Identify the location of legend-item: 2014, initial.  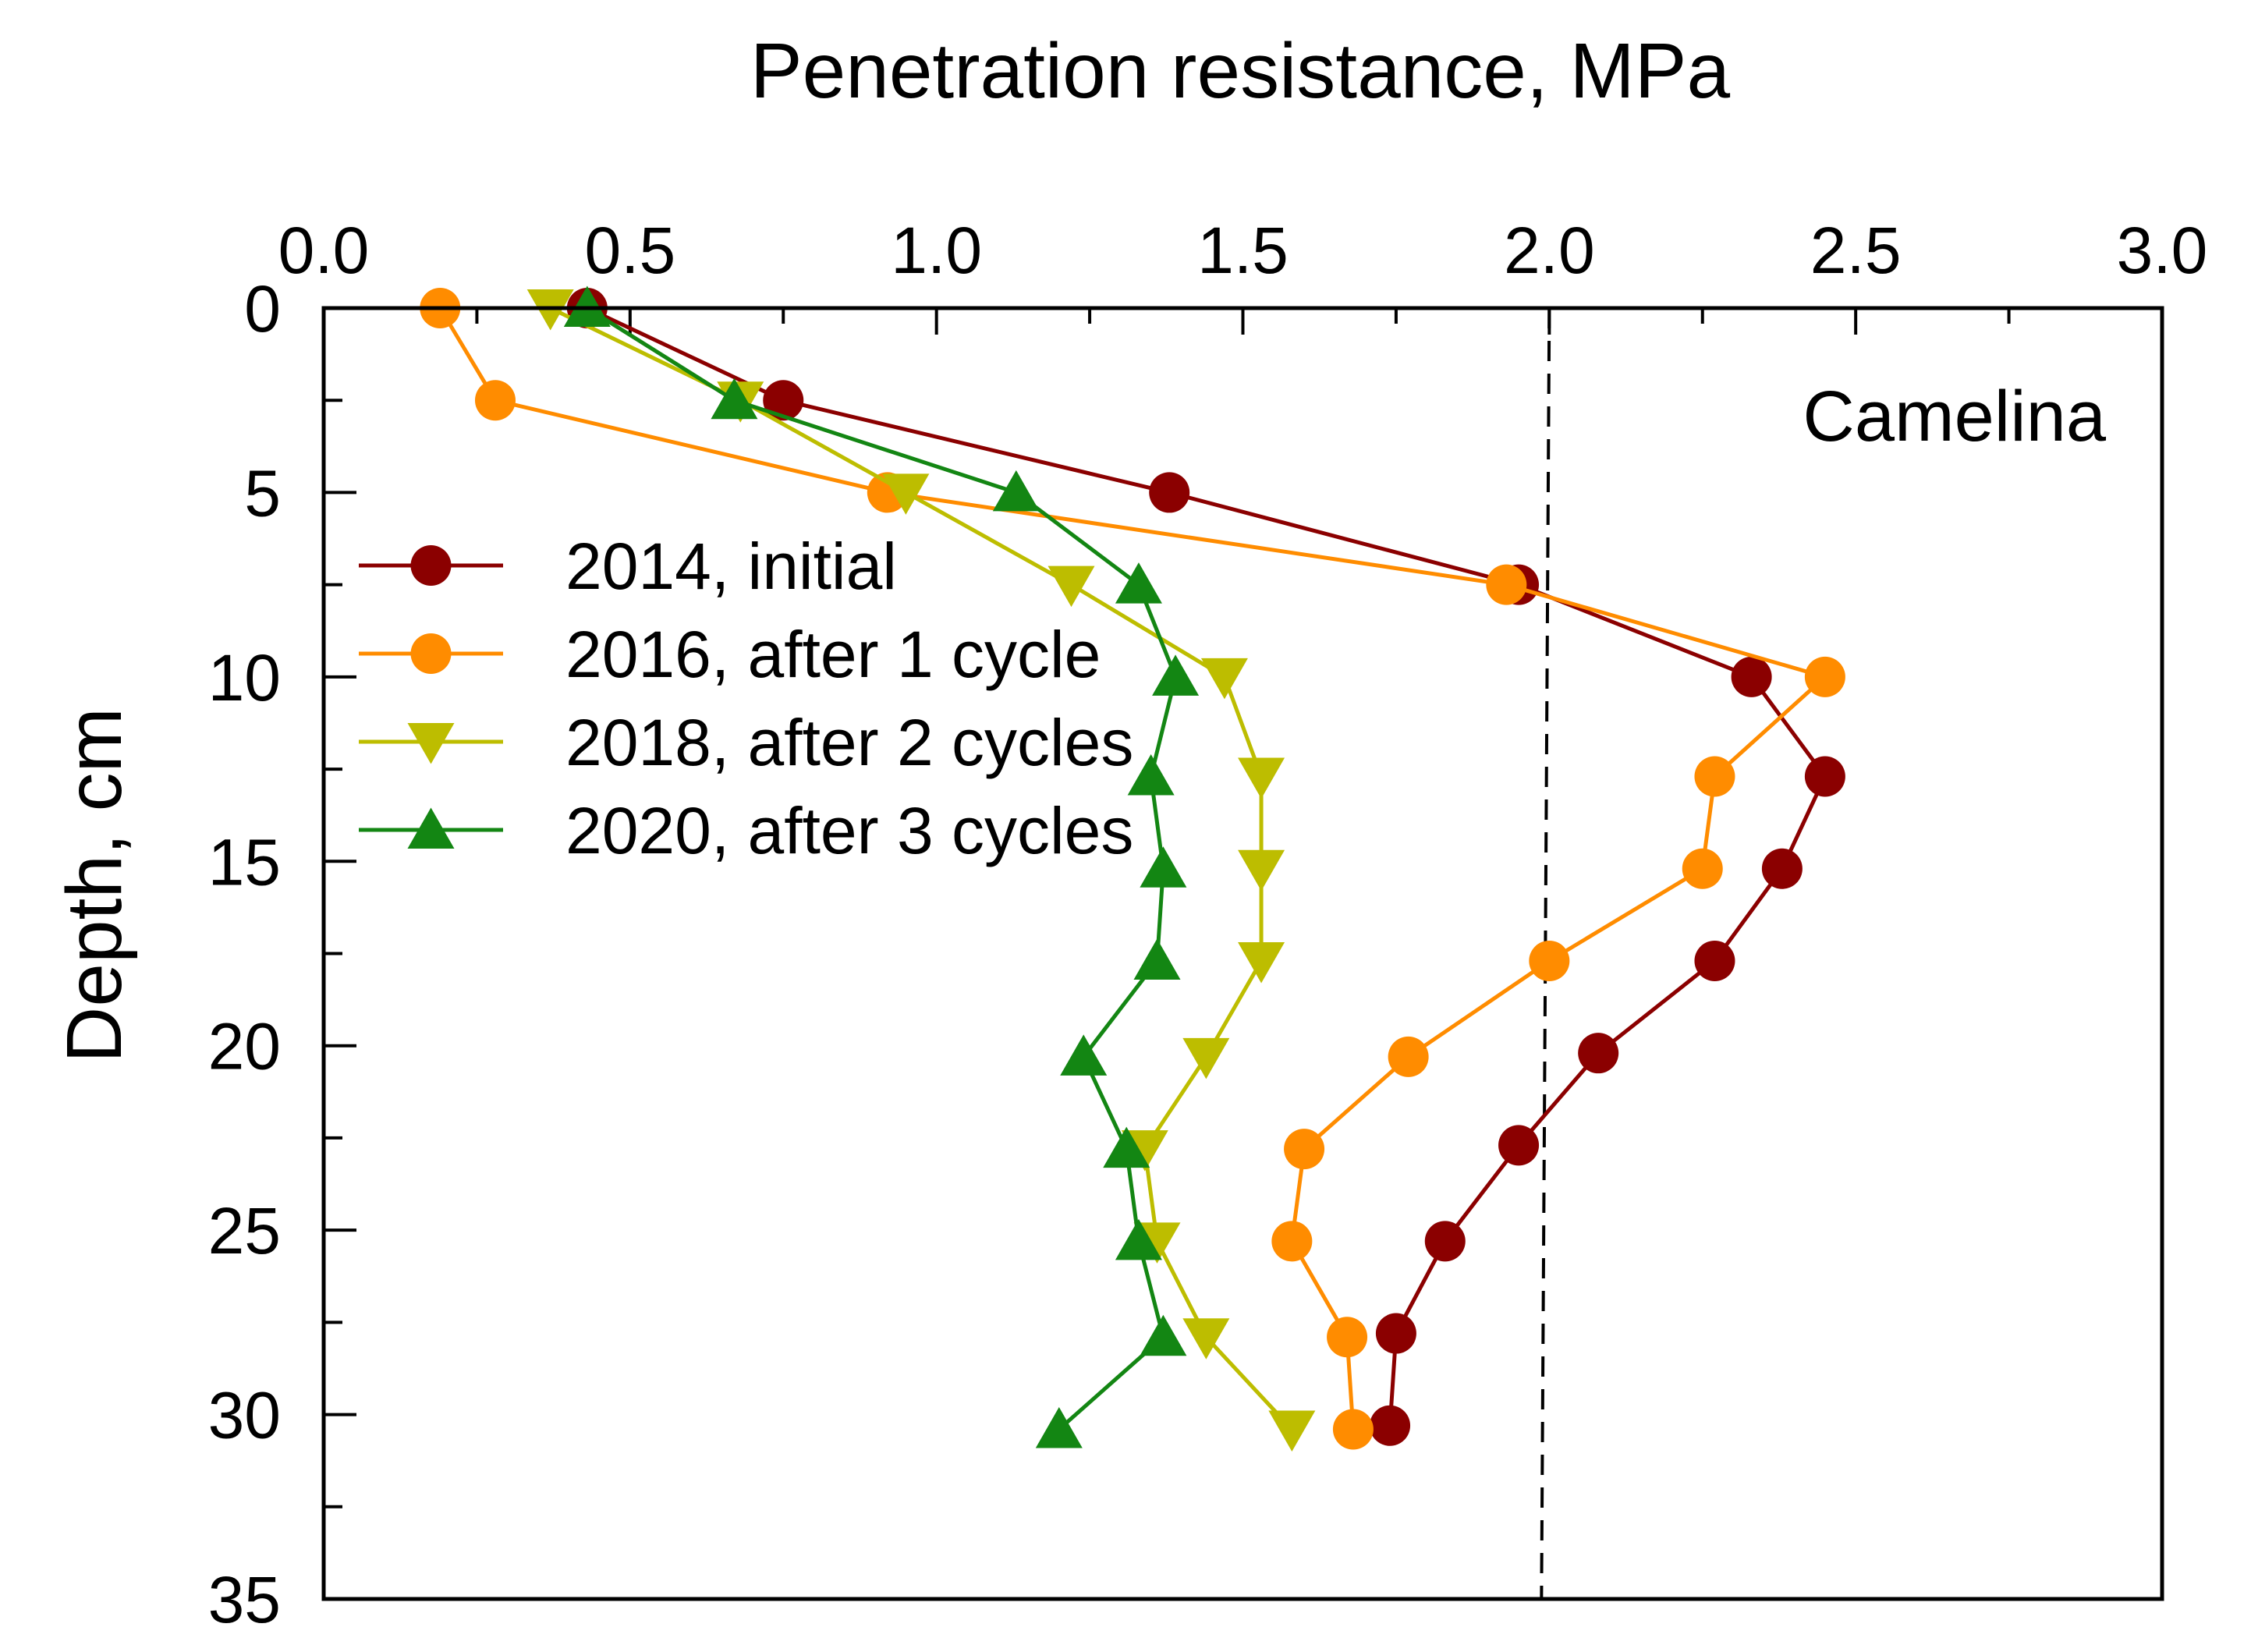
(628, 566).